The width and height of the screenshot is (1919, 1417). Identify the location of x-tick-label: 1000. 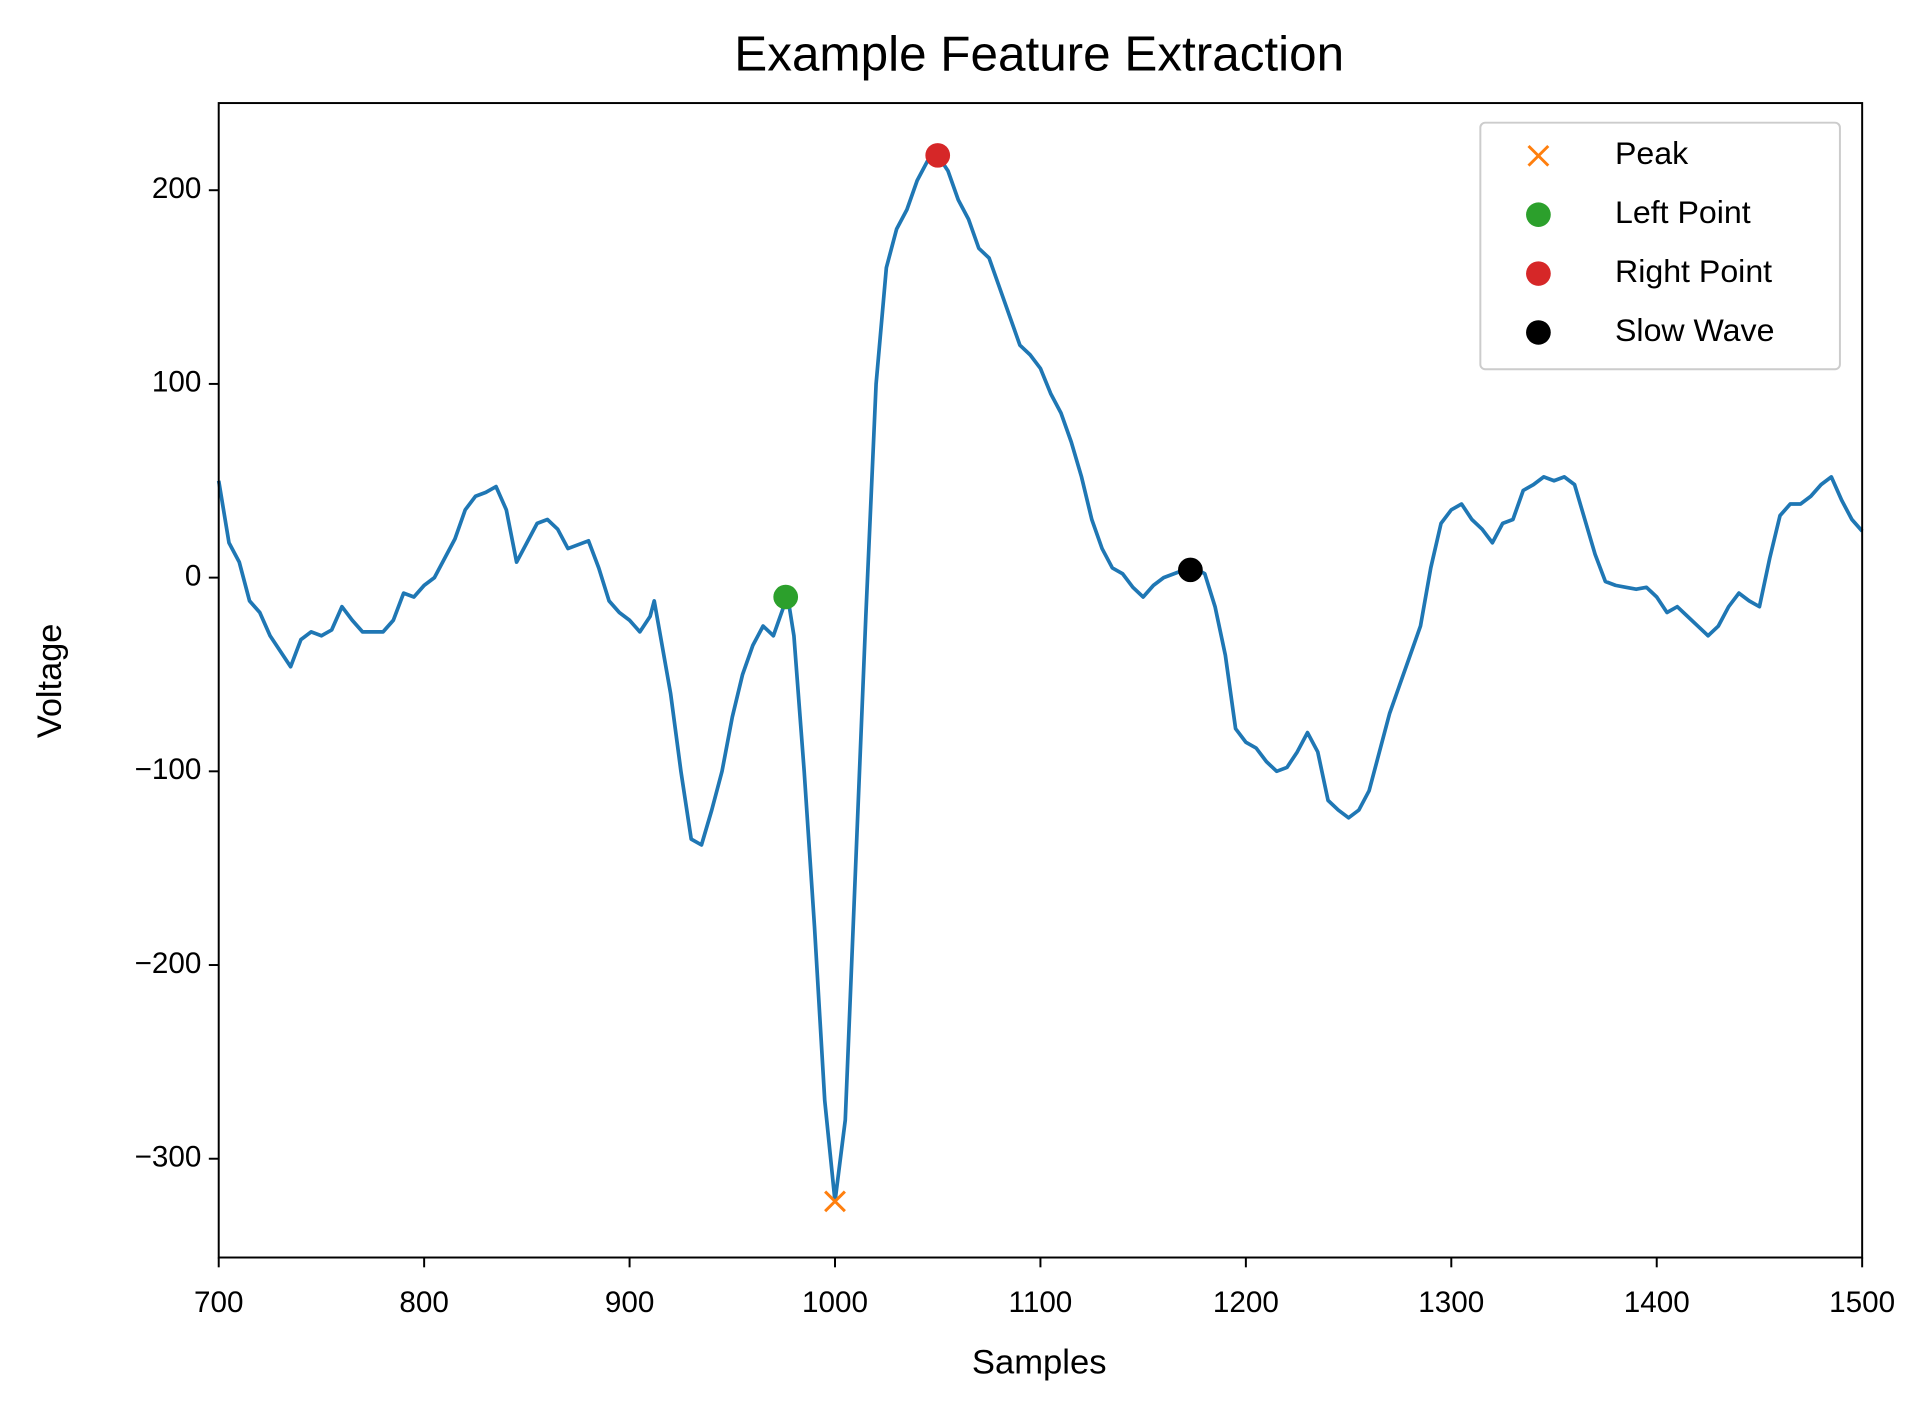
(835, 1302).